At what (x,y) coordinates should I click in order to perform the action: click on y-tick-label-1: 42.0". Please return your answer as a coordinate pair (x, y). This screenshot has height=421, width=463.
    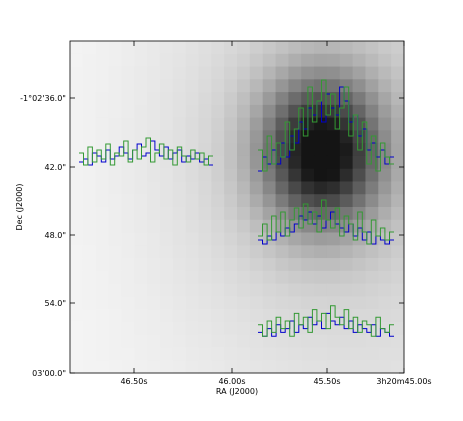
    Looking at the image, I should click on (56, 167).